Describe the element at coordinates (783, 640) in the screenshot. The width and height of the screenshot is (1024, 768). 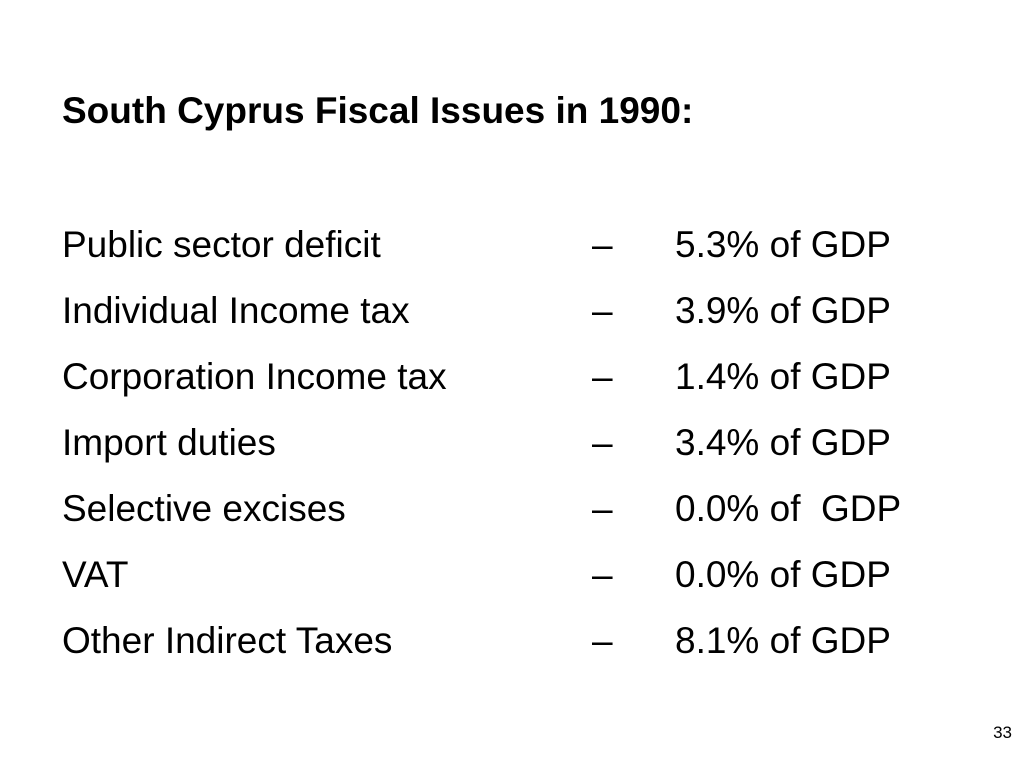
I see `row-value: 8.1% of GDP` at that location.